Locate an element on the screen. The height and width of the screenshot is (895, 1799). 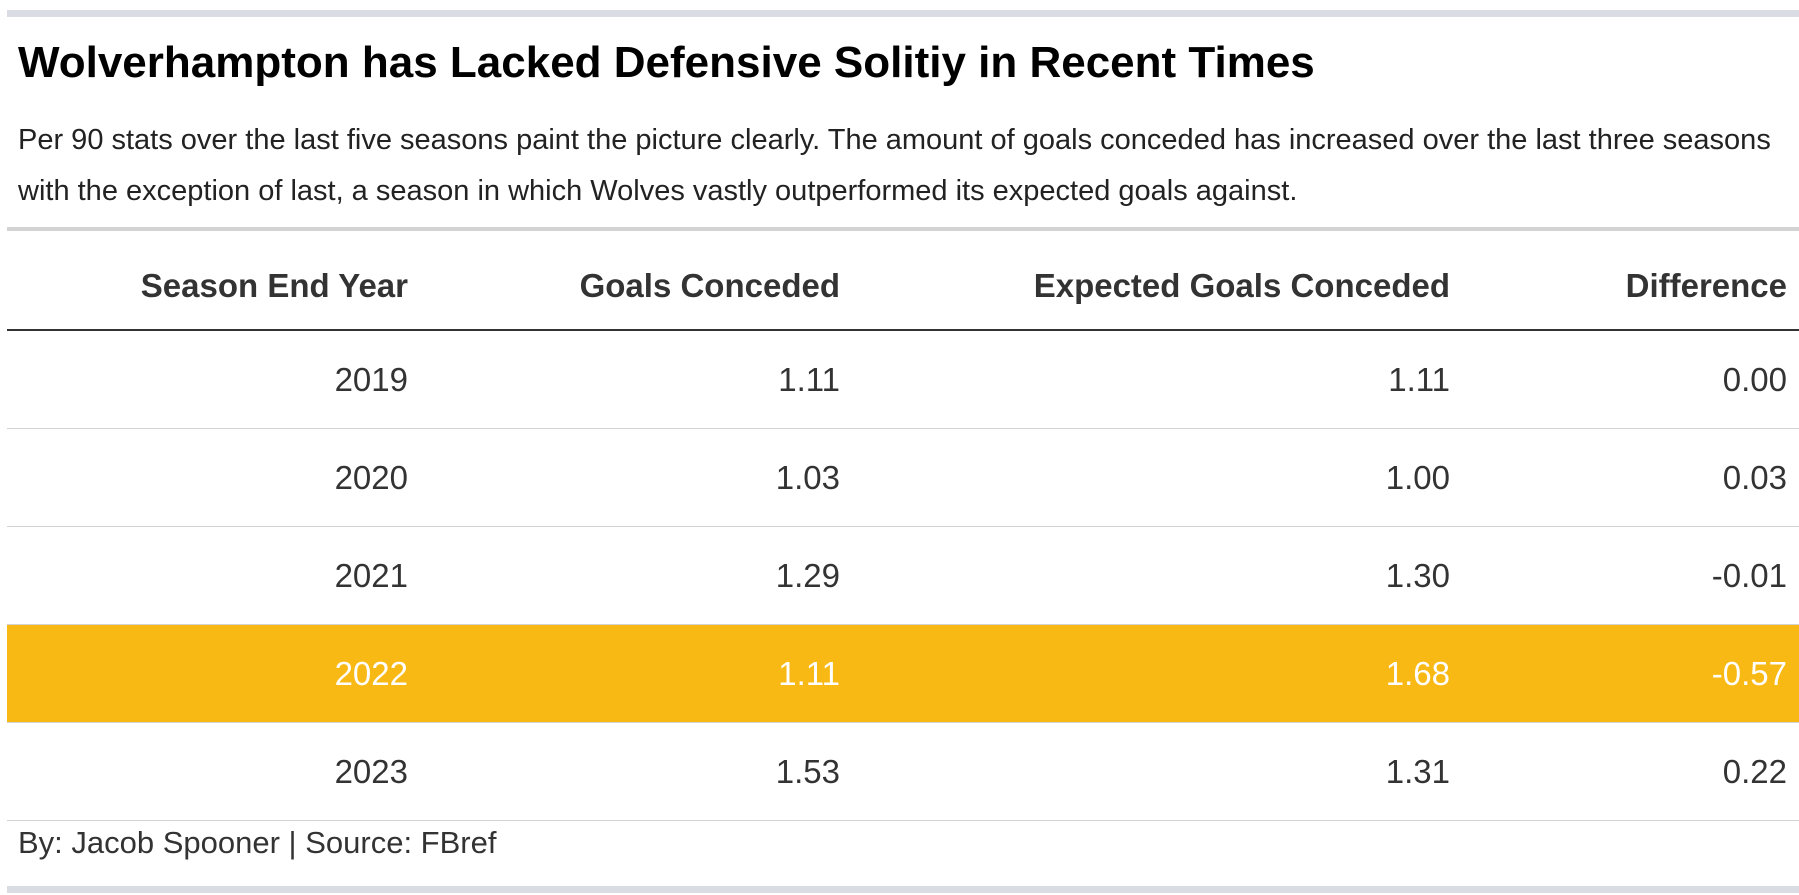
column-header-expected-goals-conceded: Expected Goals Conceded is located at coordinates (1157, 281).